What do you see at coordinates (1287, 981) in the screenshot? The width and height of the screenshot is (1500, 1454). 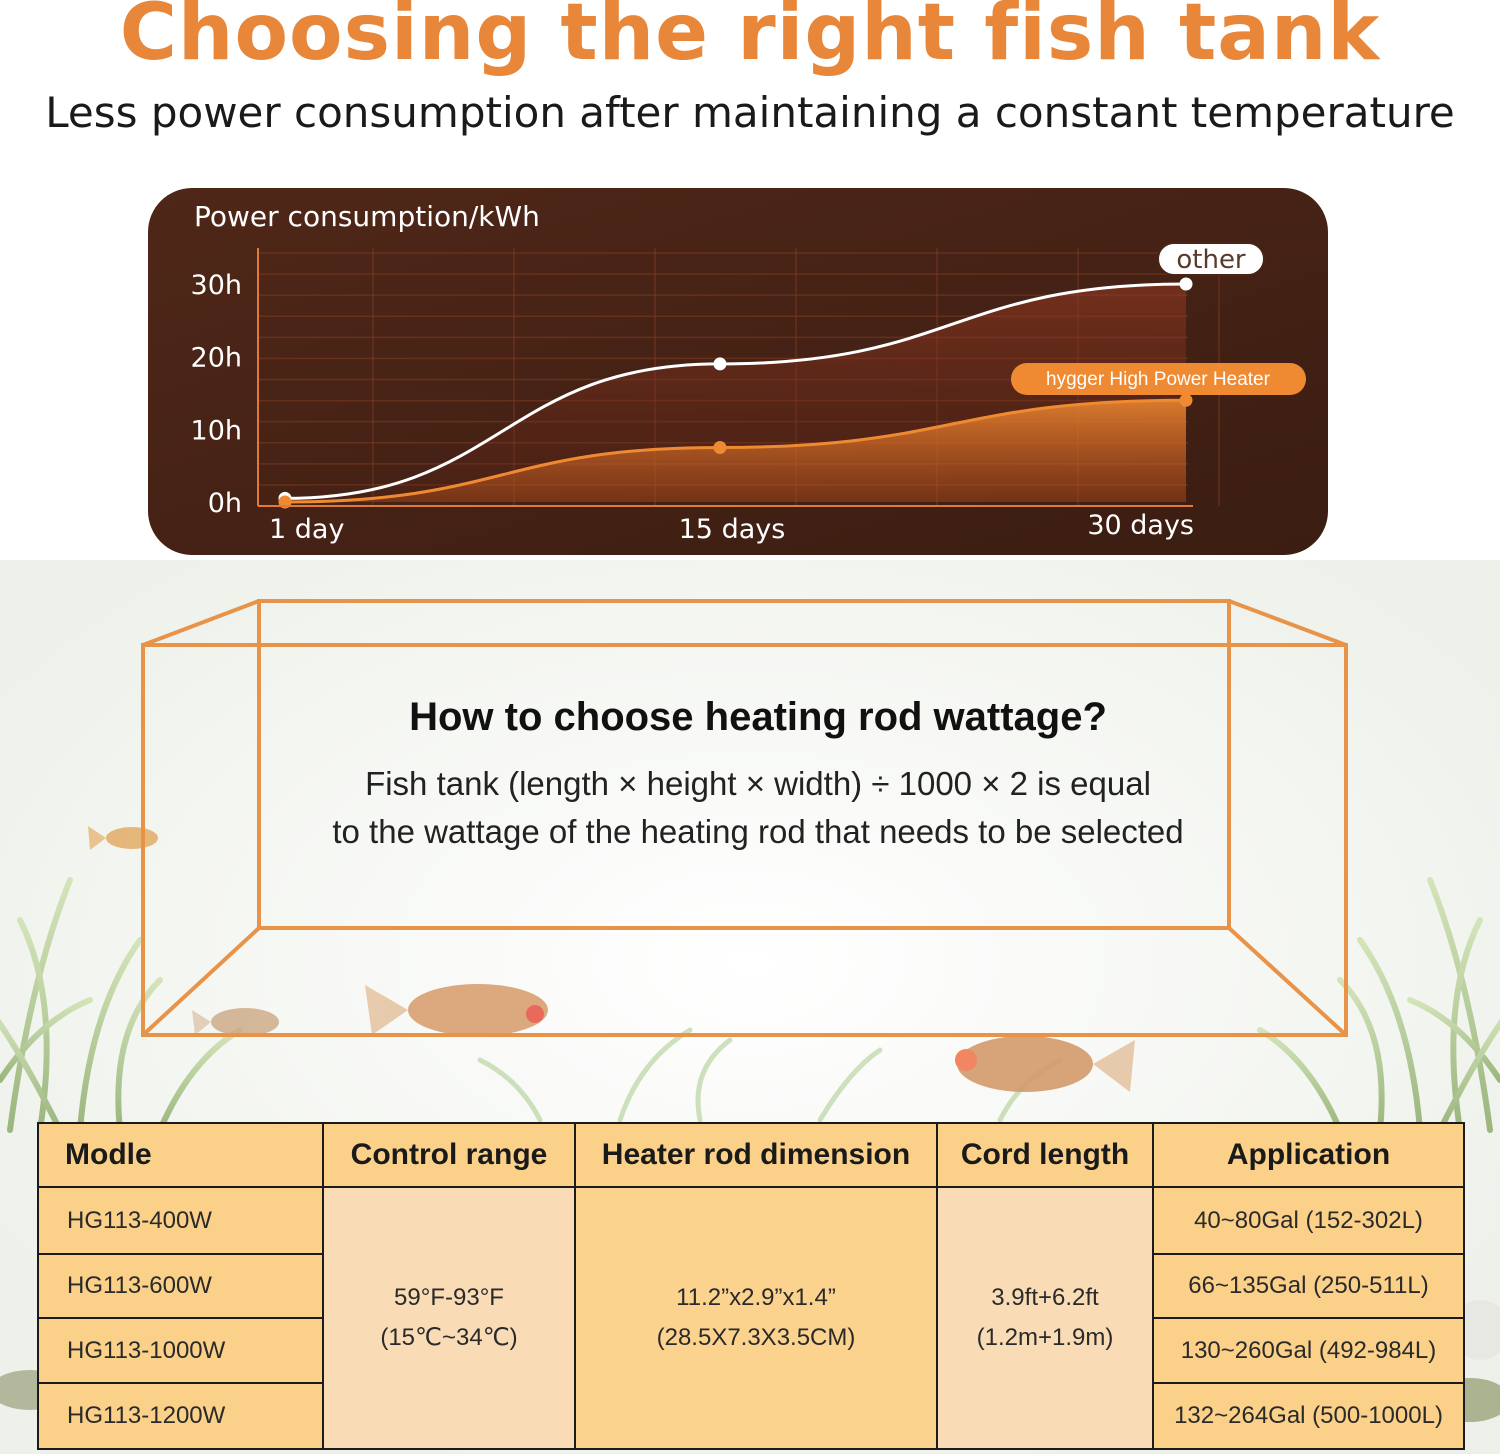 I see `tank-edge-bottom-right` at bounding box center [1287, 981].